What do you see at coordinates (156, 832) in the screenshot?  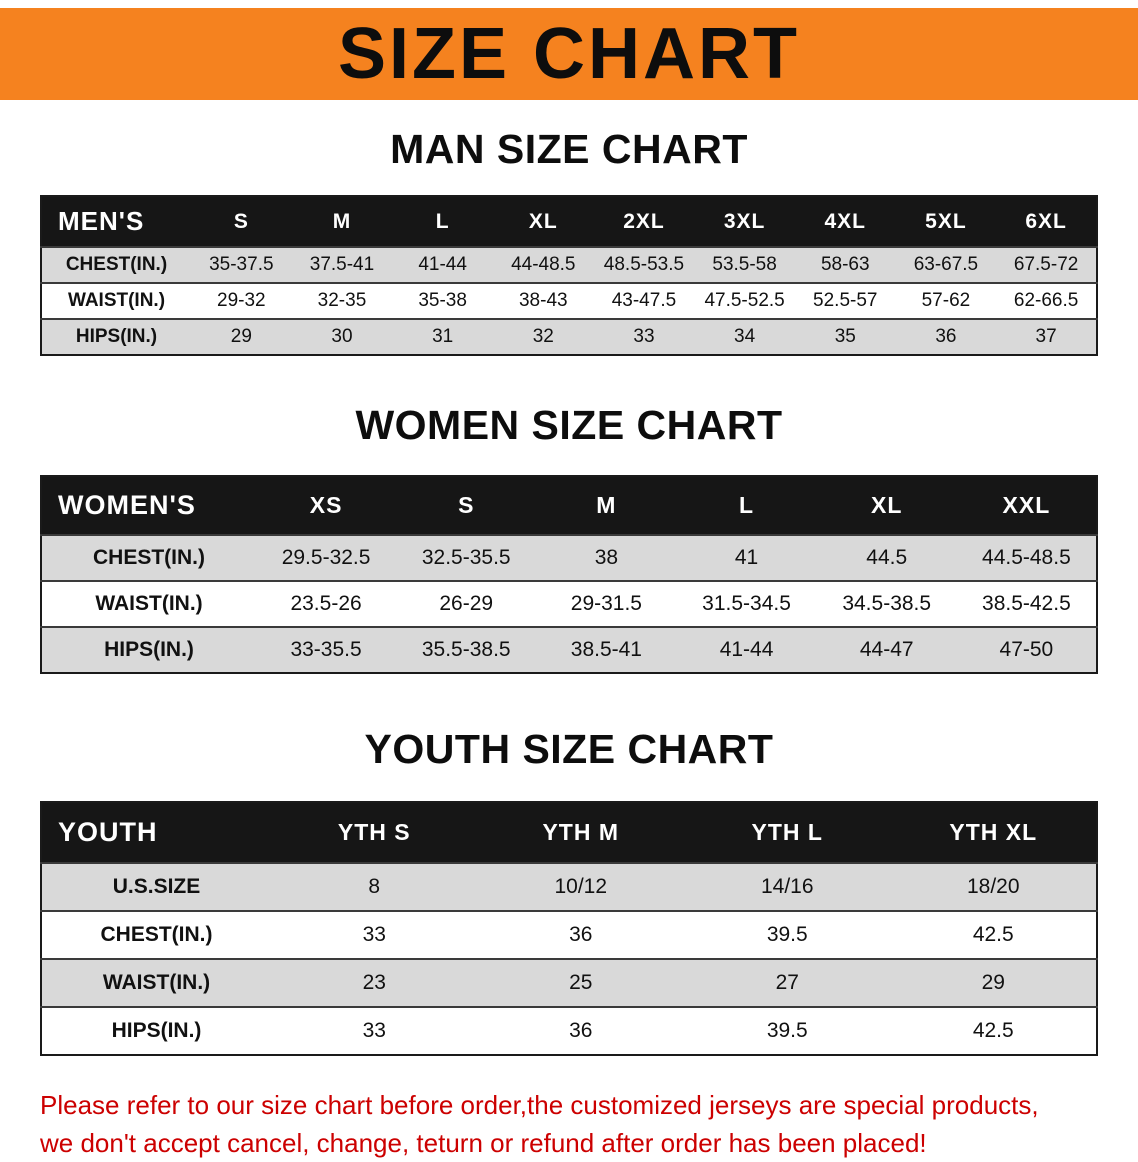 I see `table-name-label: YOUTH` at bounding box center [156, 832].